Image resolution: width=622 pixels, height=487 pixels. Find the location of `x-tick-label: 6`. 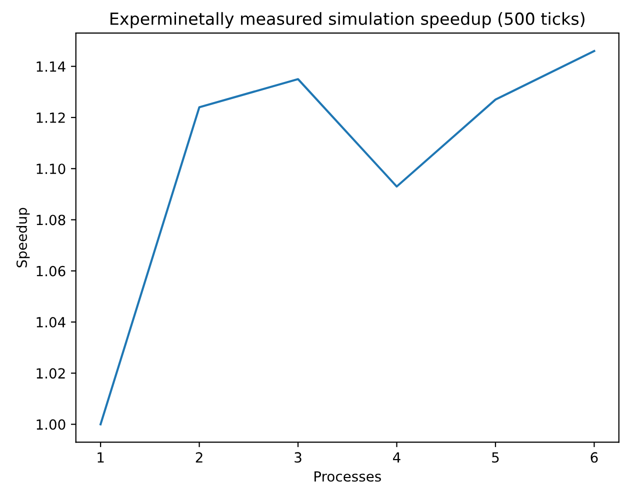

x-tick-label: 6 is located at coordinates (594, 457).